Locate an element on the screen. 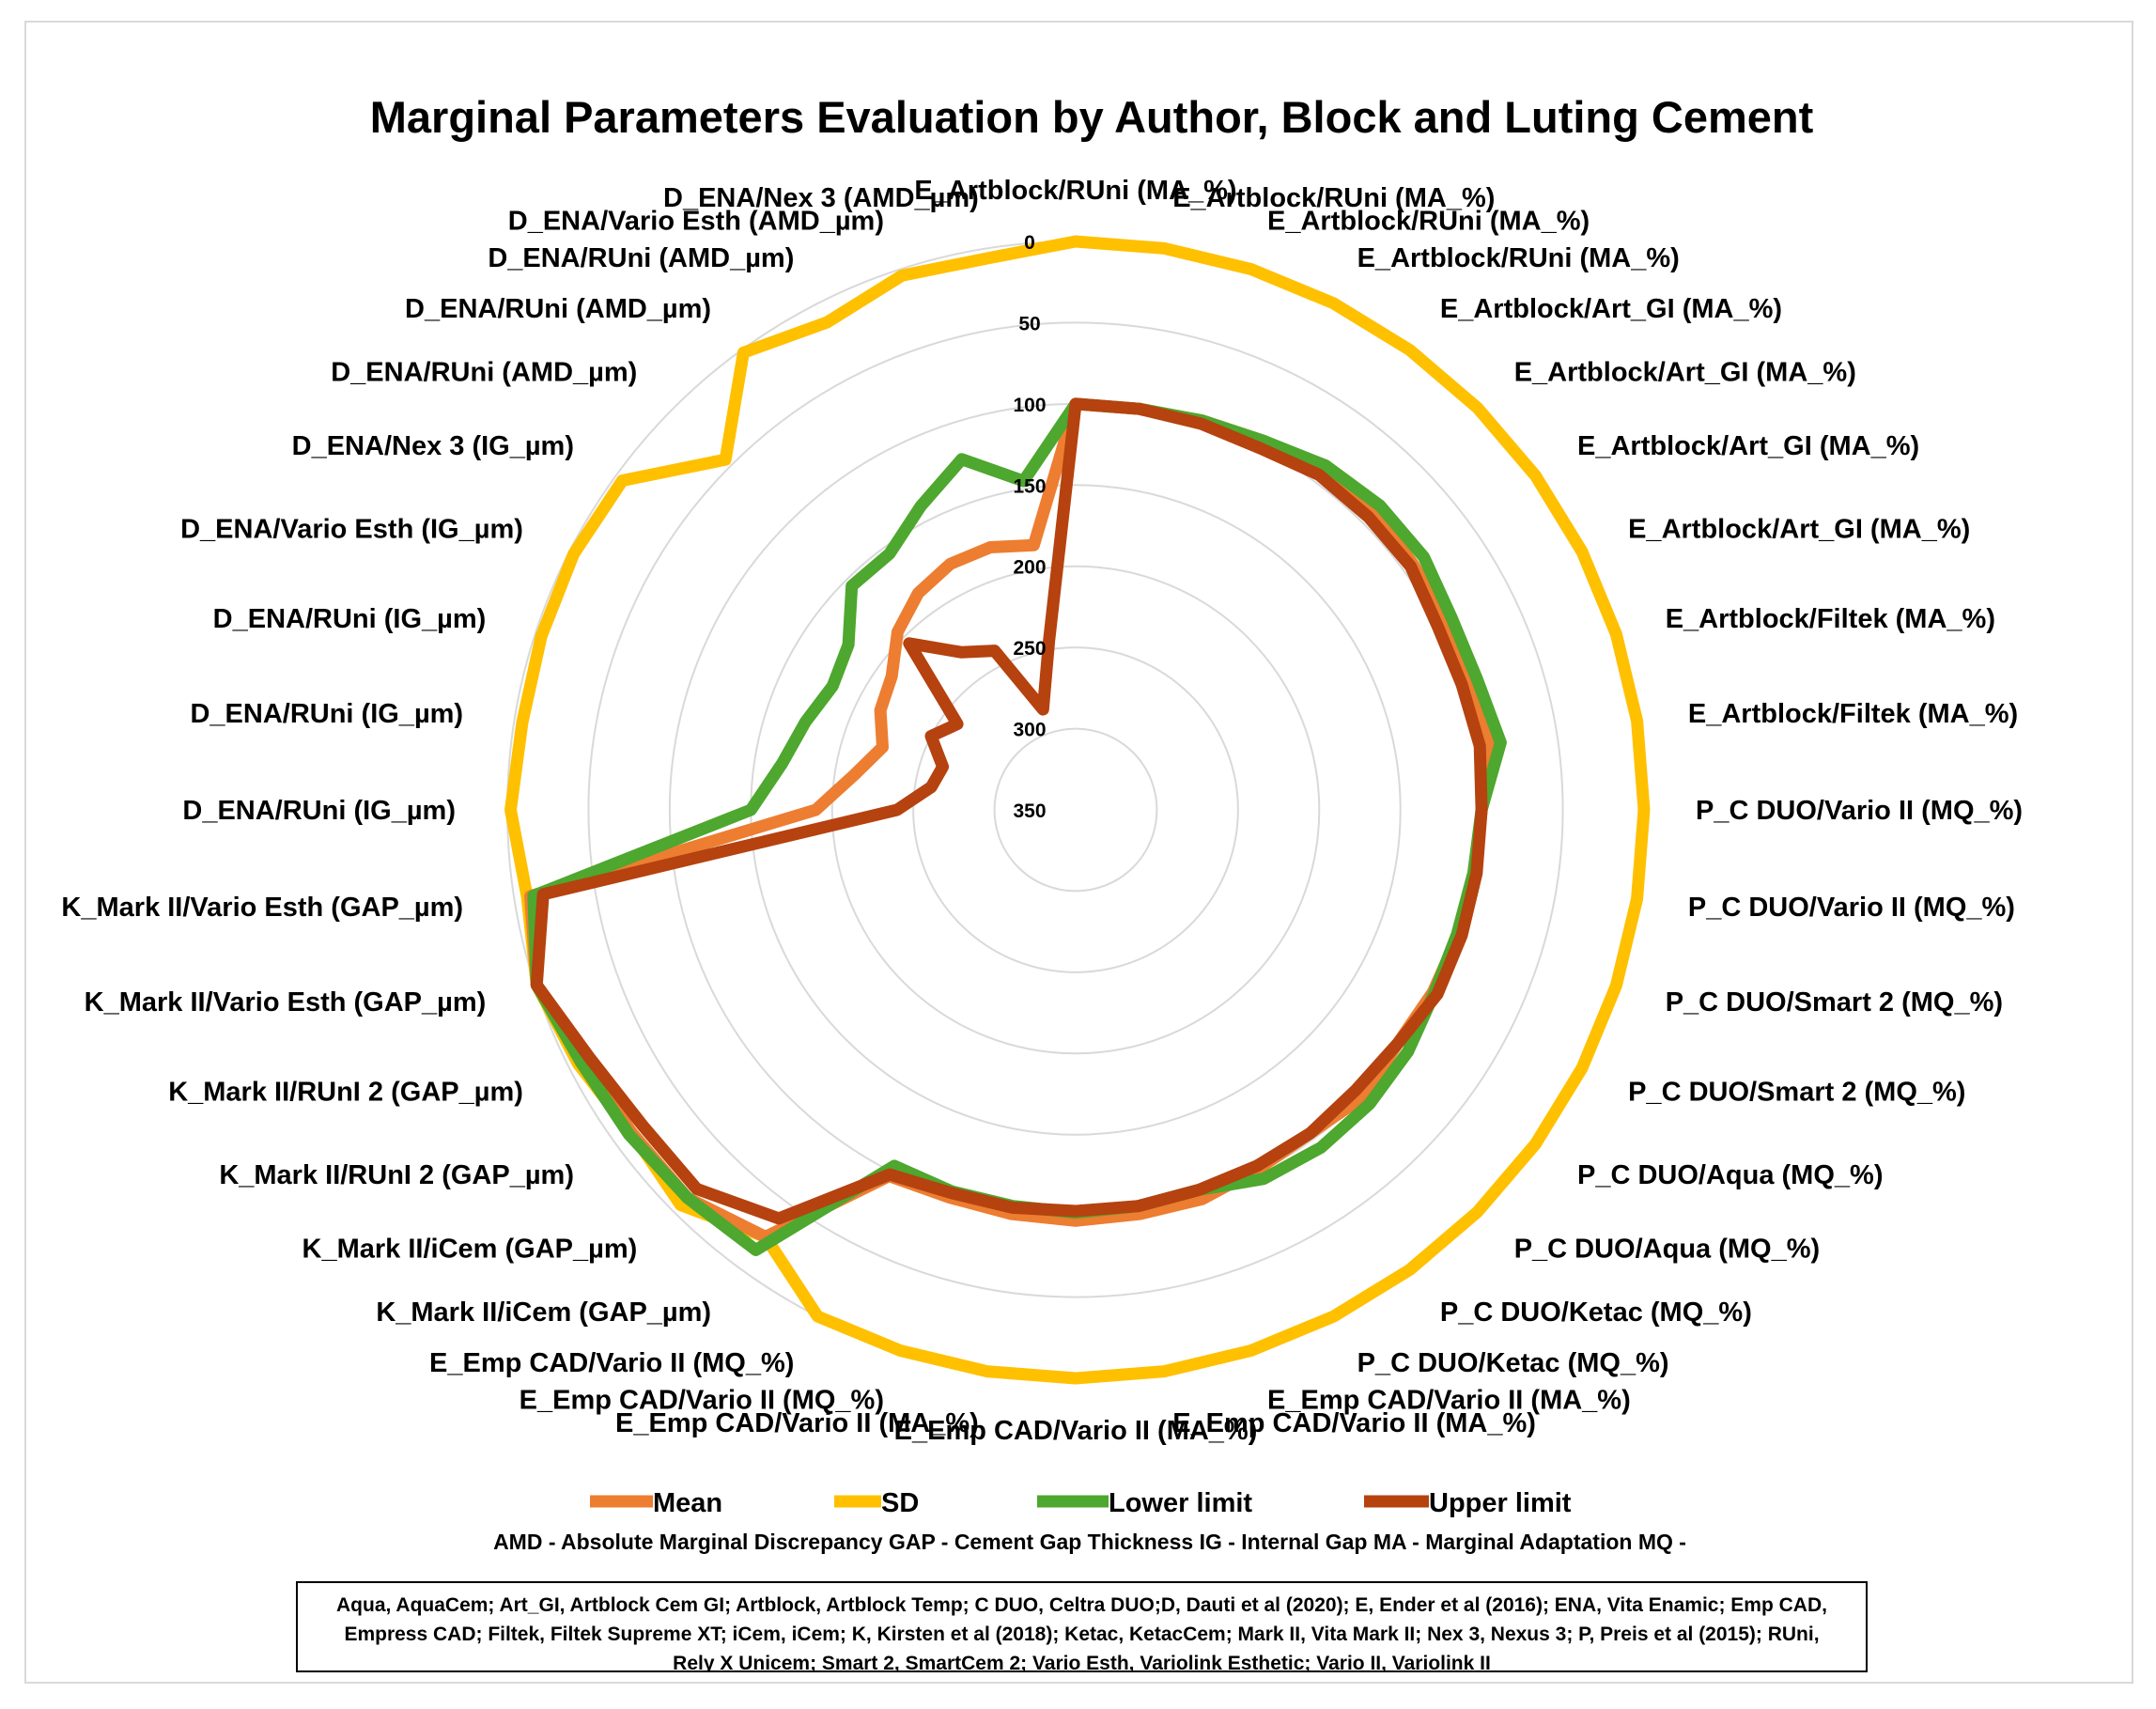 This screenshot has height=1709, width=2156. tick-label: 200 is located at coordinates (1030, 568).